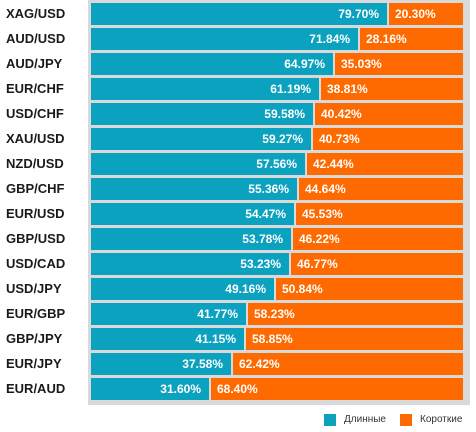 Image resolution: width=476 pixels, height=432 pixels. I want to click on chart-row: GBP/CHF 55.36% 44.64%, so click(238, 189).